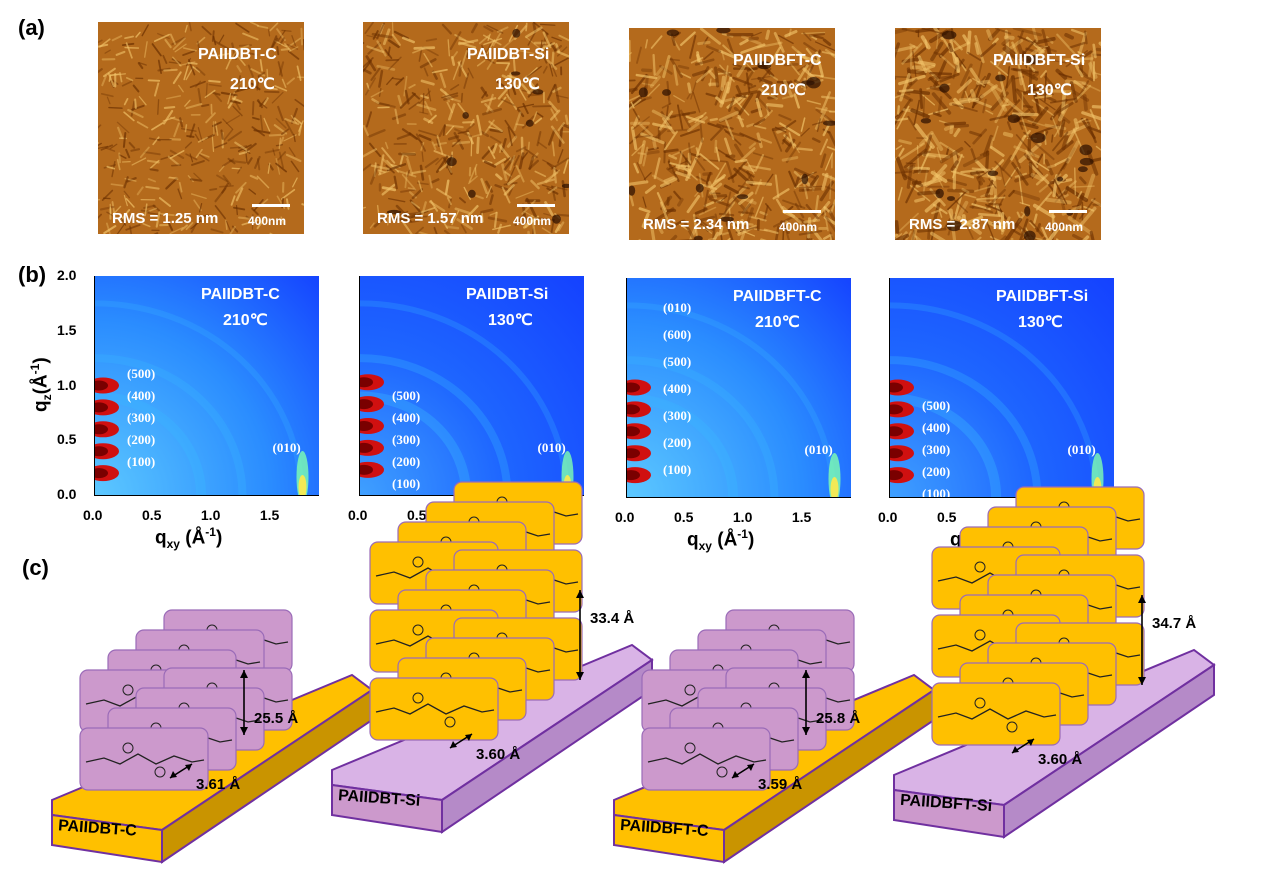 Image resolution: width=1269 pixels, height=872 pixels. Describe the element at coordinates (237, 54) in the screenshot. I see `afm-sample-name: PAIIDBT-C` at that location.